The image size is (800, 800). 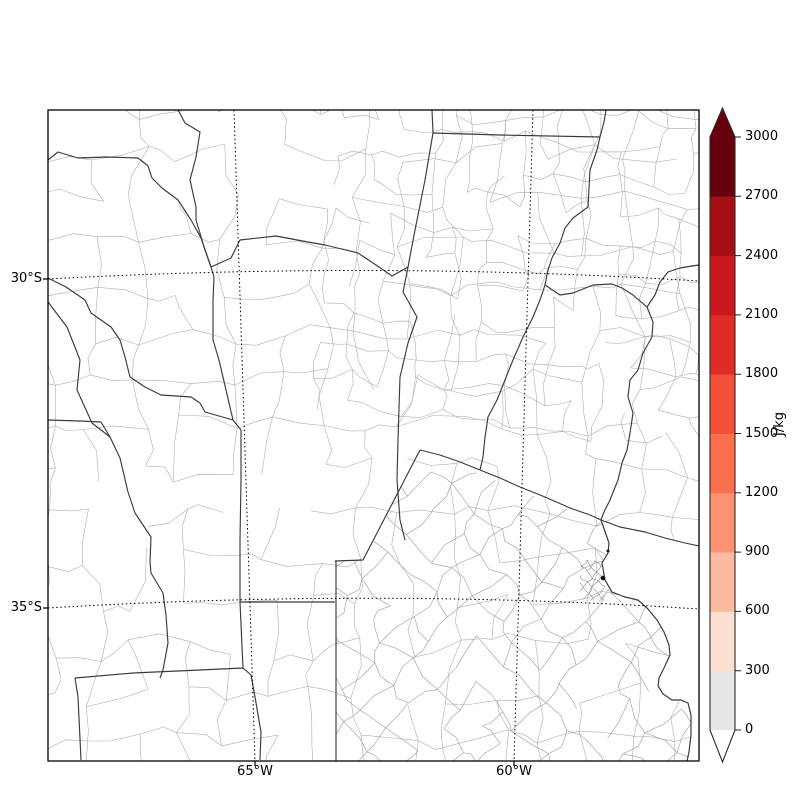 What do you see at coordinates (749, 729) in the screenshot?
I see `colorbar-tick-label: 0` at bounding box center [749, 729].